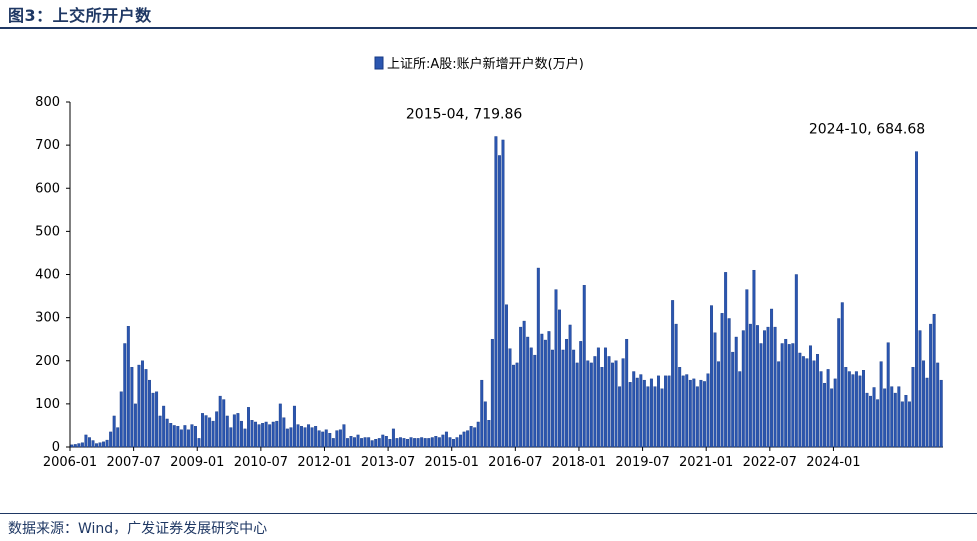  Describe the element at coordinates (47, 361) in the screenshot. I see `y-tick-label: 200` at that location.